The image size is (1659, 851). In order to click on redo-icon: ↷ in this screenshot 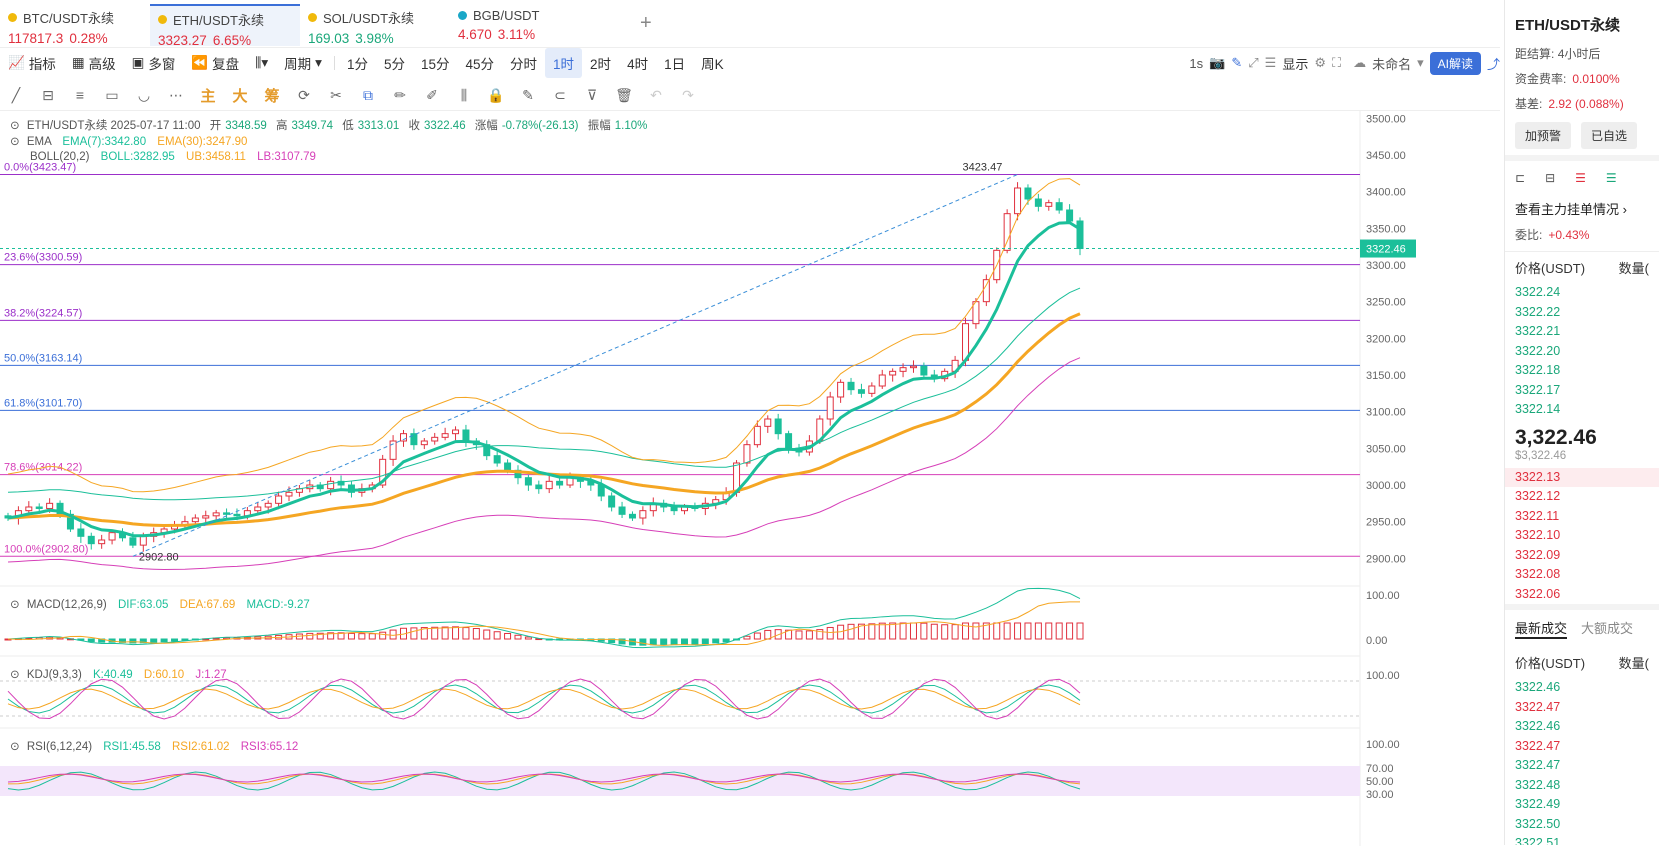, I will do `click(688, 94)`.